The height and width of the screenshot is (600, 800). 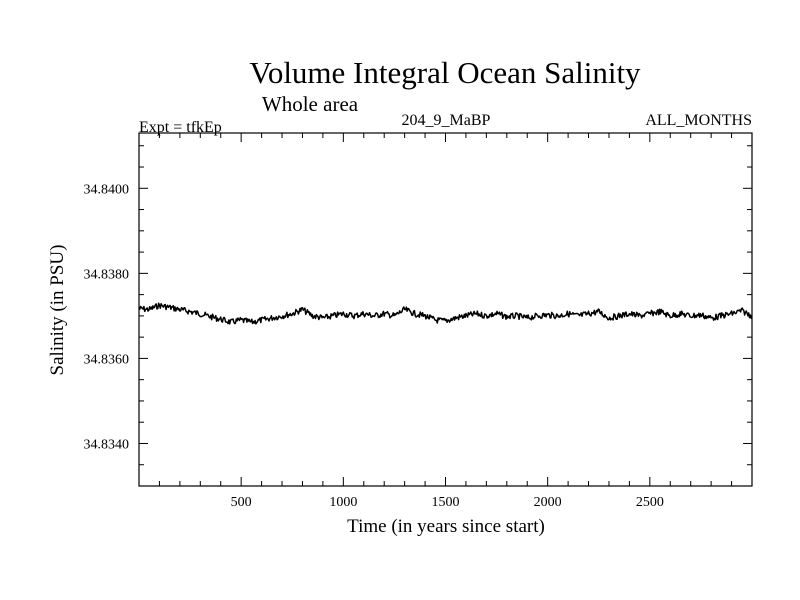 What do you see at coordinates (446, 120) in the screenshot?
I see `run-label: 204_9_MaBP` at bounding box center [446, 120].